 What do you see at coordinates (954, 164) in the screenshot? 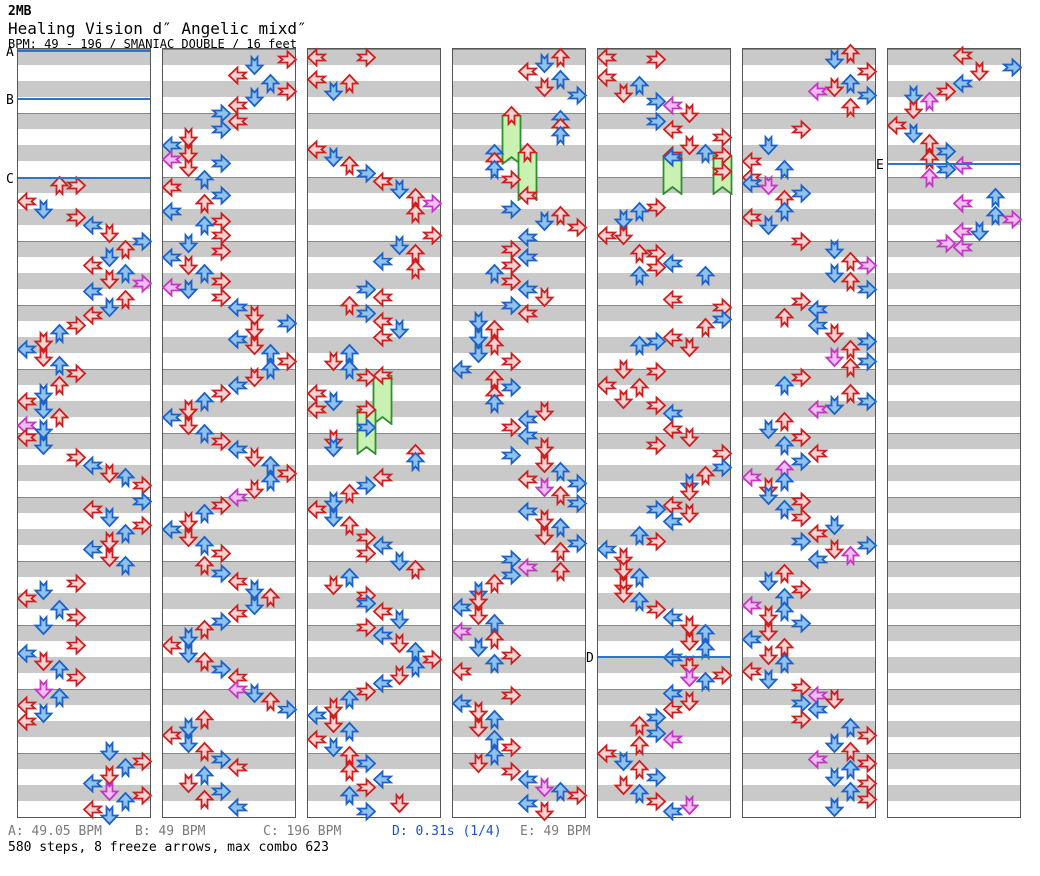
I see `bpm-marker-line-E` at bounding box center [954, 164].